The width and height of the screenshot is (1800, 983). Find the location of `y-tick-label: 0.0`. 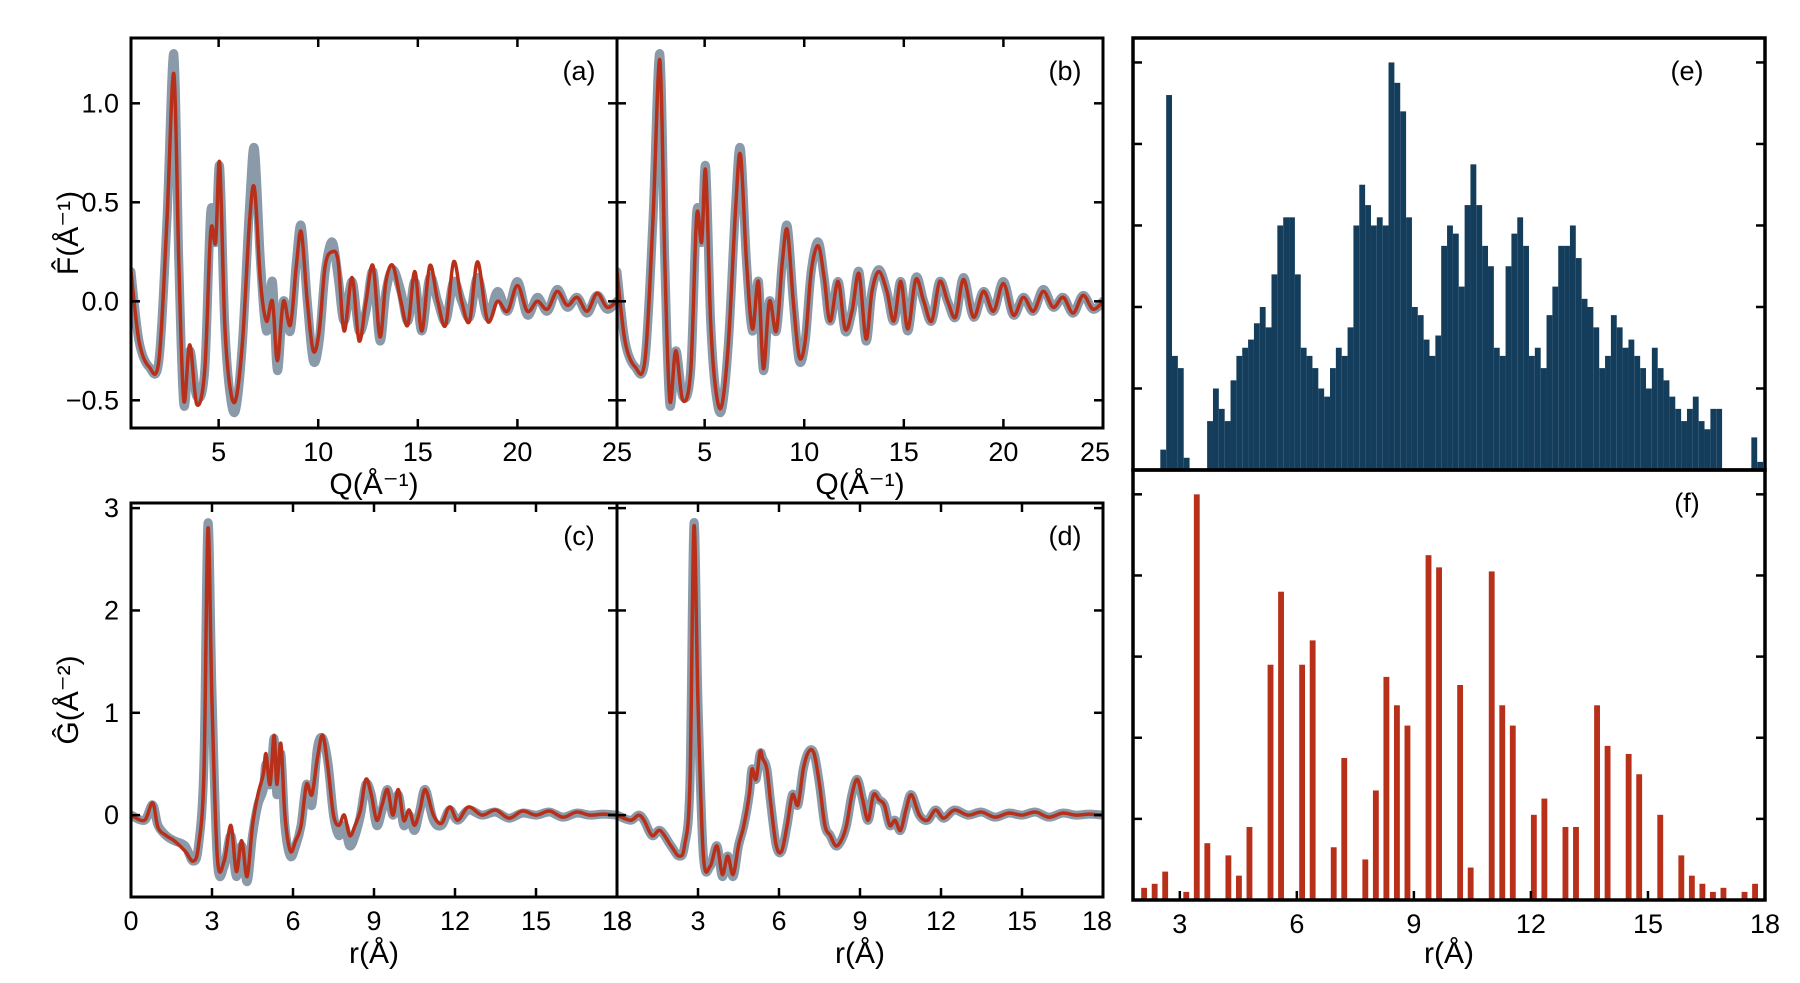

y-tick-label: 0.0 is located at coordinates (100, 301).